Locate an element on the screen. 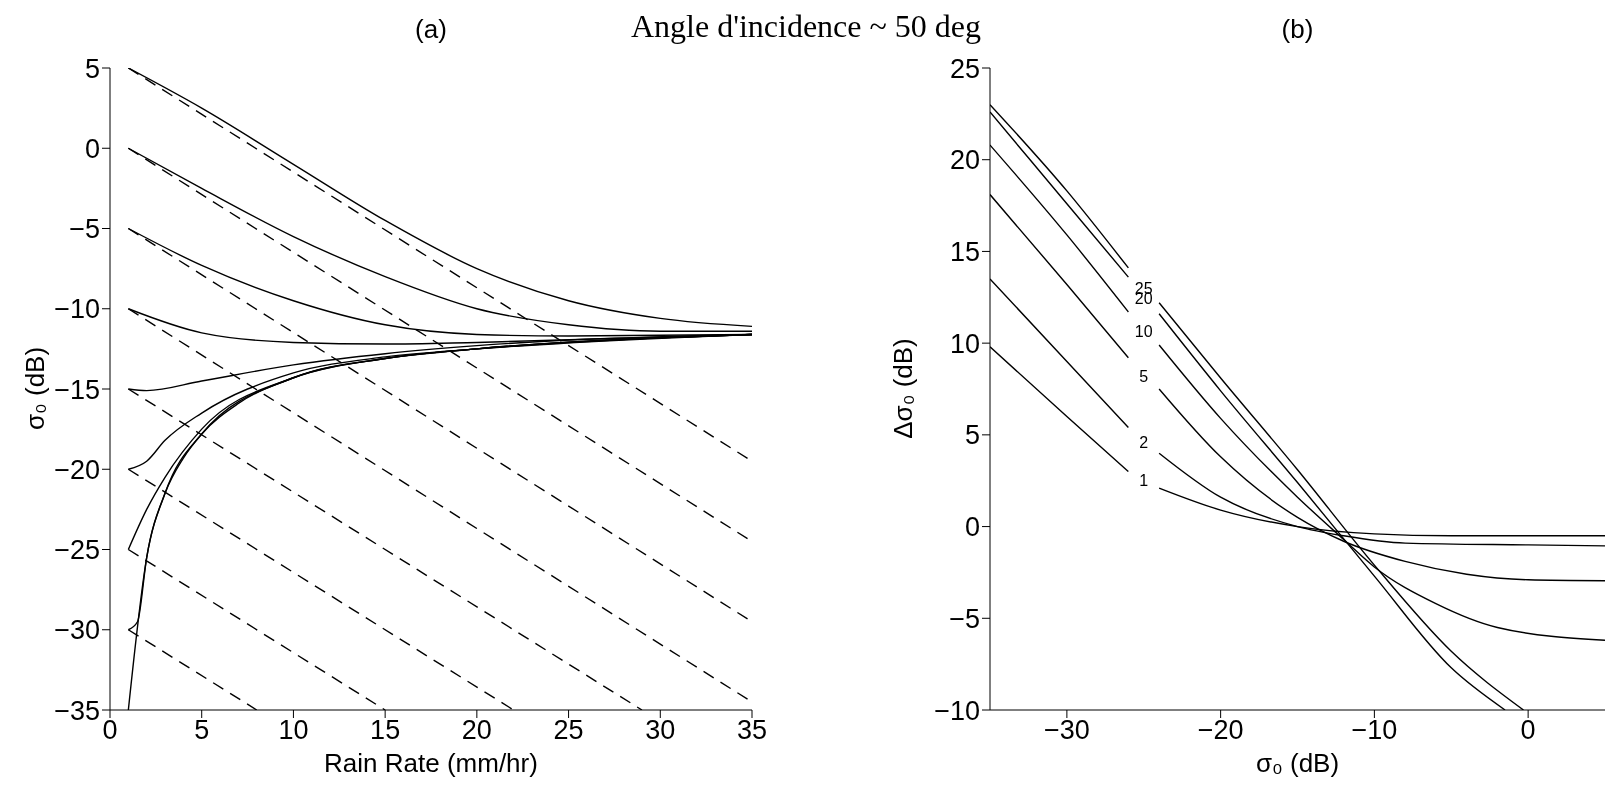 This screenshot has height=789, width=1619. x-tick-label: 0 is located at coordinates (1528, 730).